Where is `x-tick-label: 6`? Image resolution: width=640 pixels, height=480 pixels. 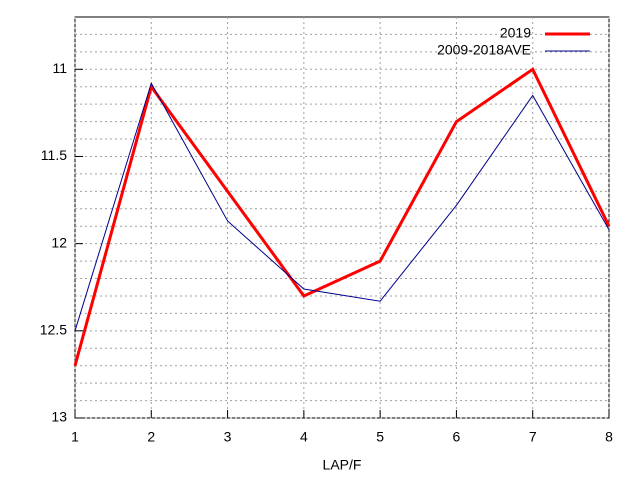
x-tick-label: 6 is located at coordinates (457, 437).